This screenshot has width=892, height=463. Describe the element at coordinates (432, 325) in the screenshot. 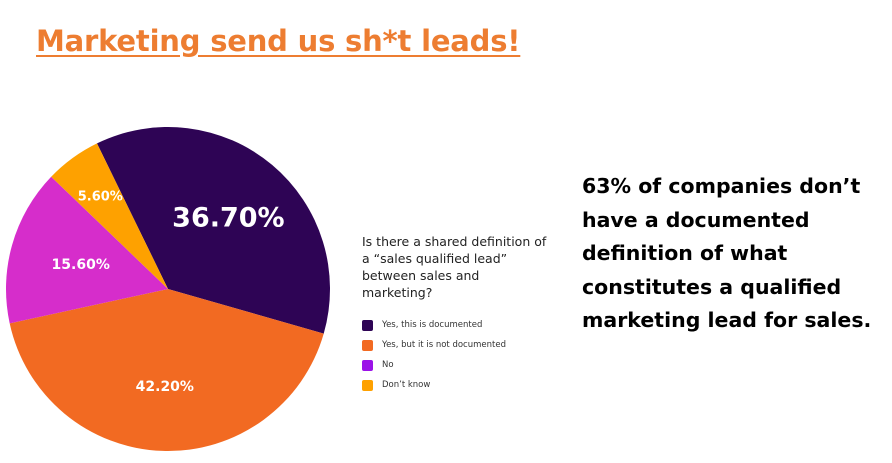

I see `legend-label: Yes, this is documented` at that location.